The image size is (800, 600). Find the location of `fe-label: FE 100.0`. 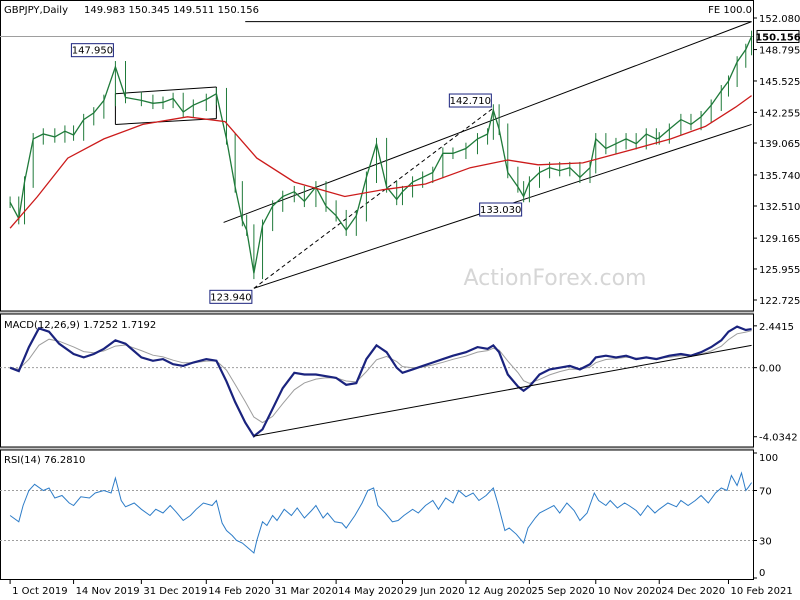

fe-label: FE 100.0 is located at coordinates (730, 10).